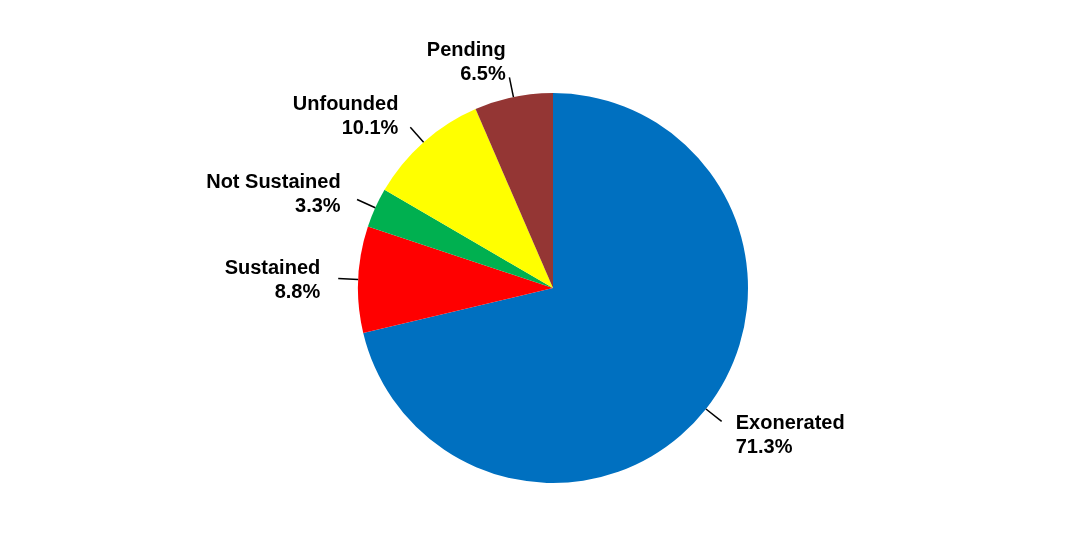  Describe the element at coordinates (272, 266) in the screenshot. I see `slice-label: Sustained` at that location.